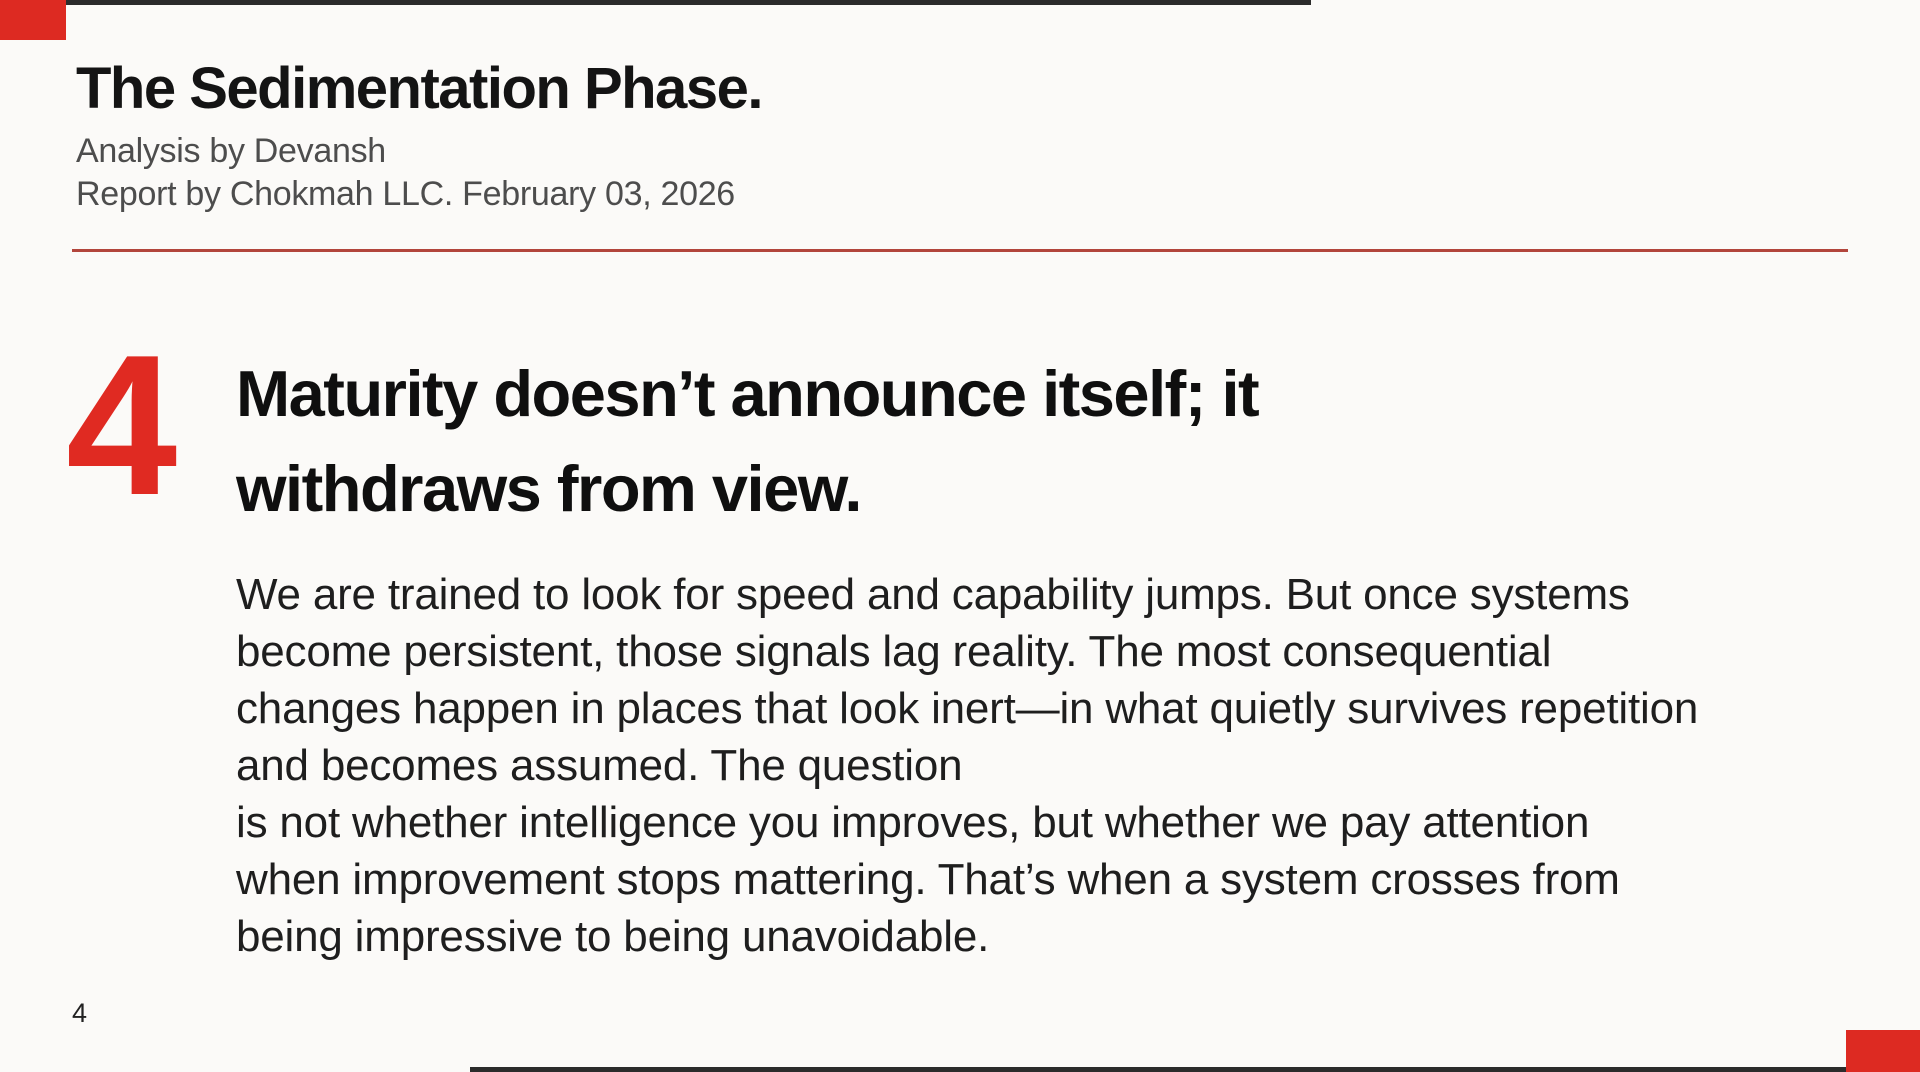 Image resolution: width=1920 pixels, height=1072 pixels. I want to click on header-divider-rule, so click(960, 250).